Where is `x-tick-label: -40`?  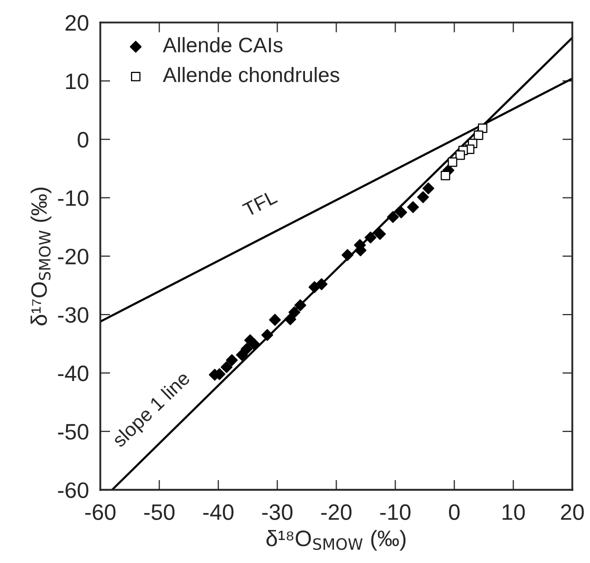 x-tick-label: -40 is located at coordinates (218, 512).